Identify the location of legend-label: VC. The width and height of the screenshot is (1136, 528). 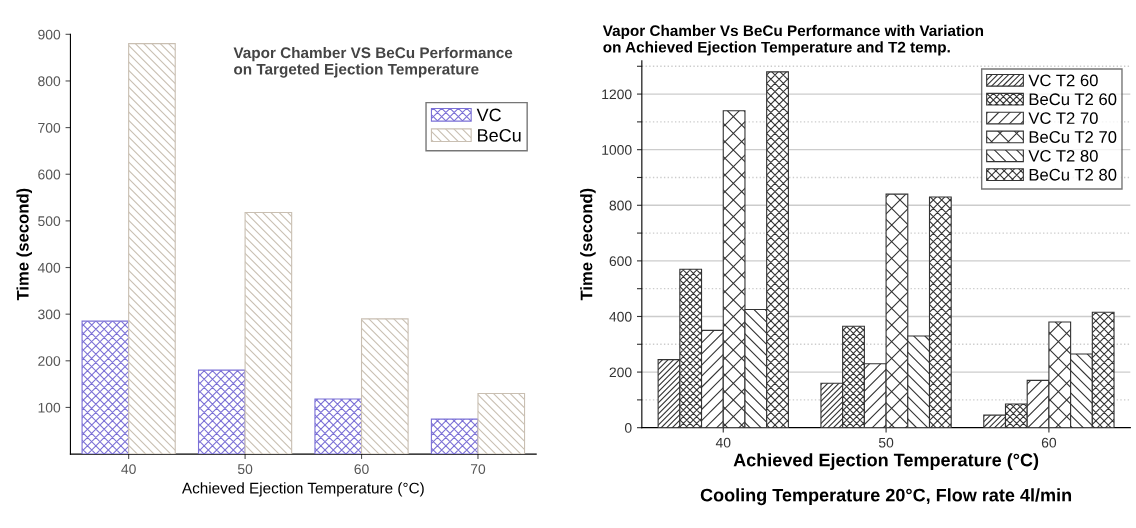
(488, 115).